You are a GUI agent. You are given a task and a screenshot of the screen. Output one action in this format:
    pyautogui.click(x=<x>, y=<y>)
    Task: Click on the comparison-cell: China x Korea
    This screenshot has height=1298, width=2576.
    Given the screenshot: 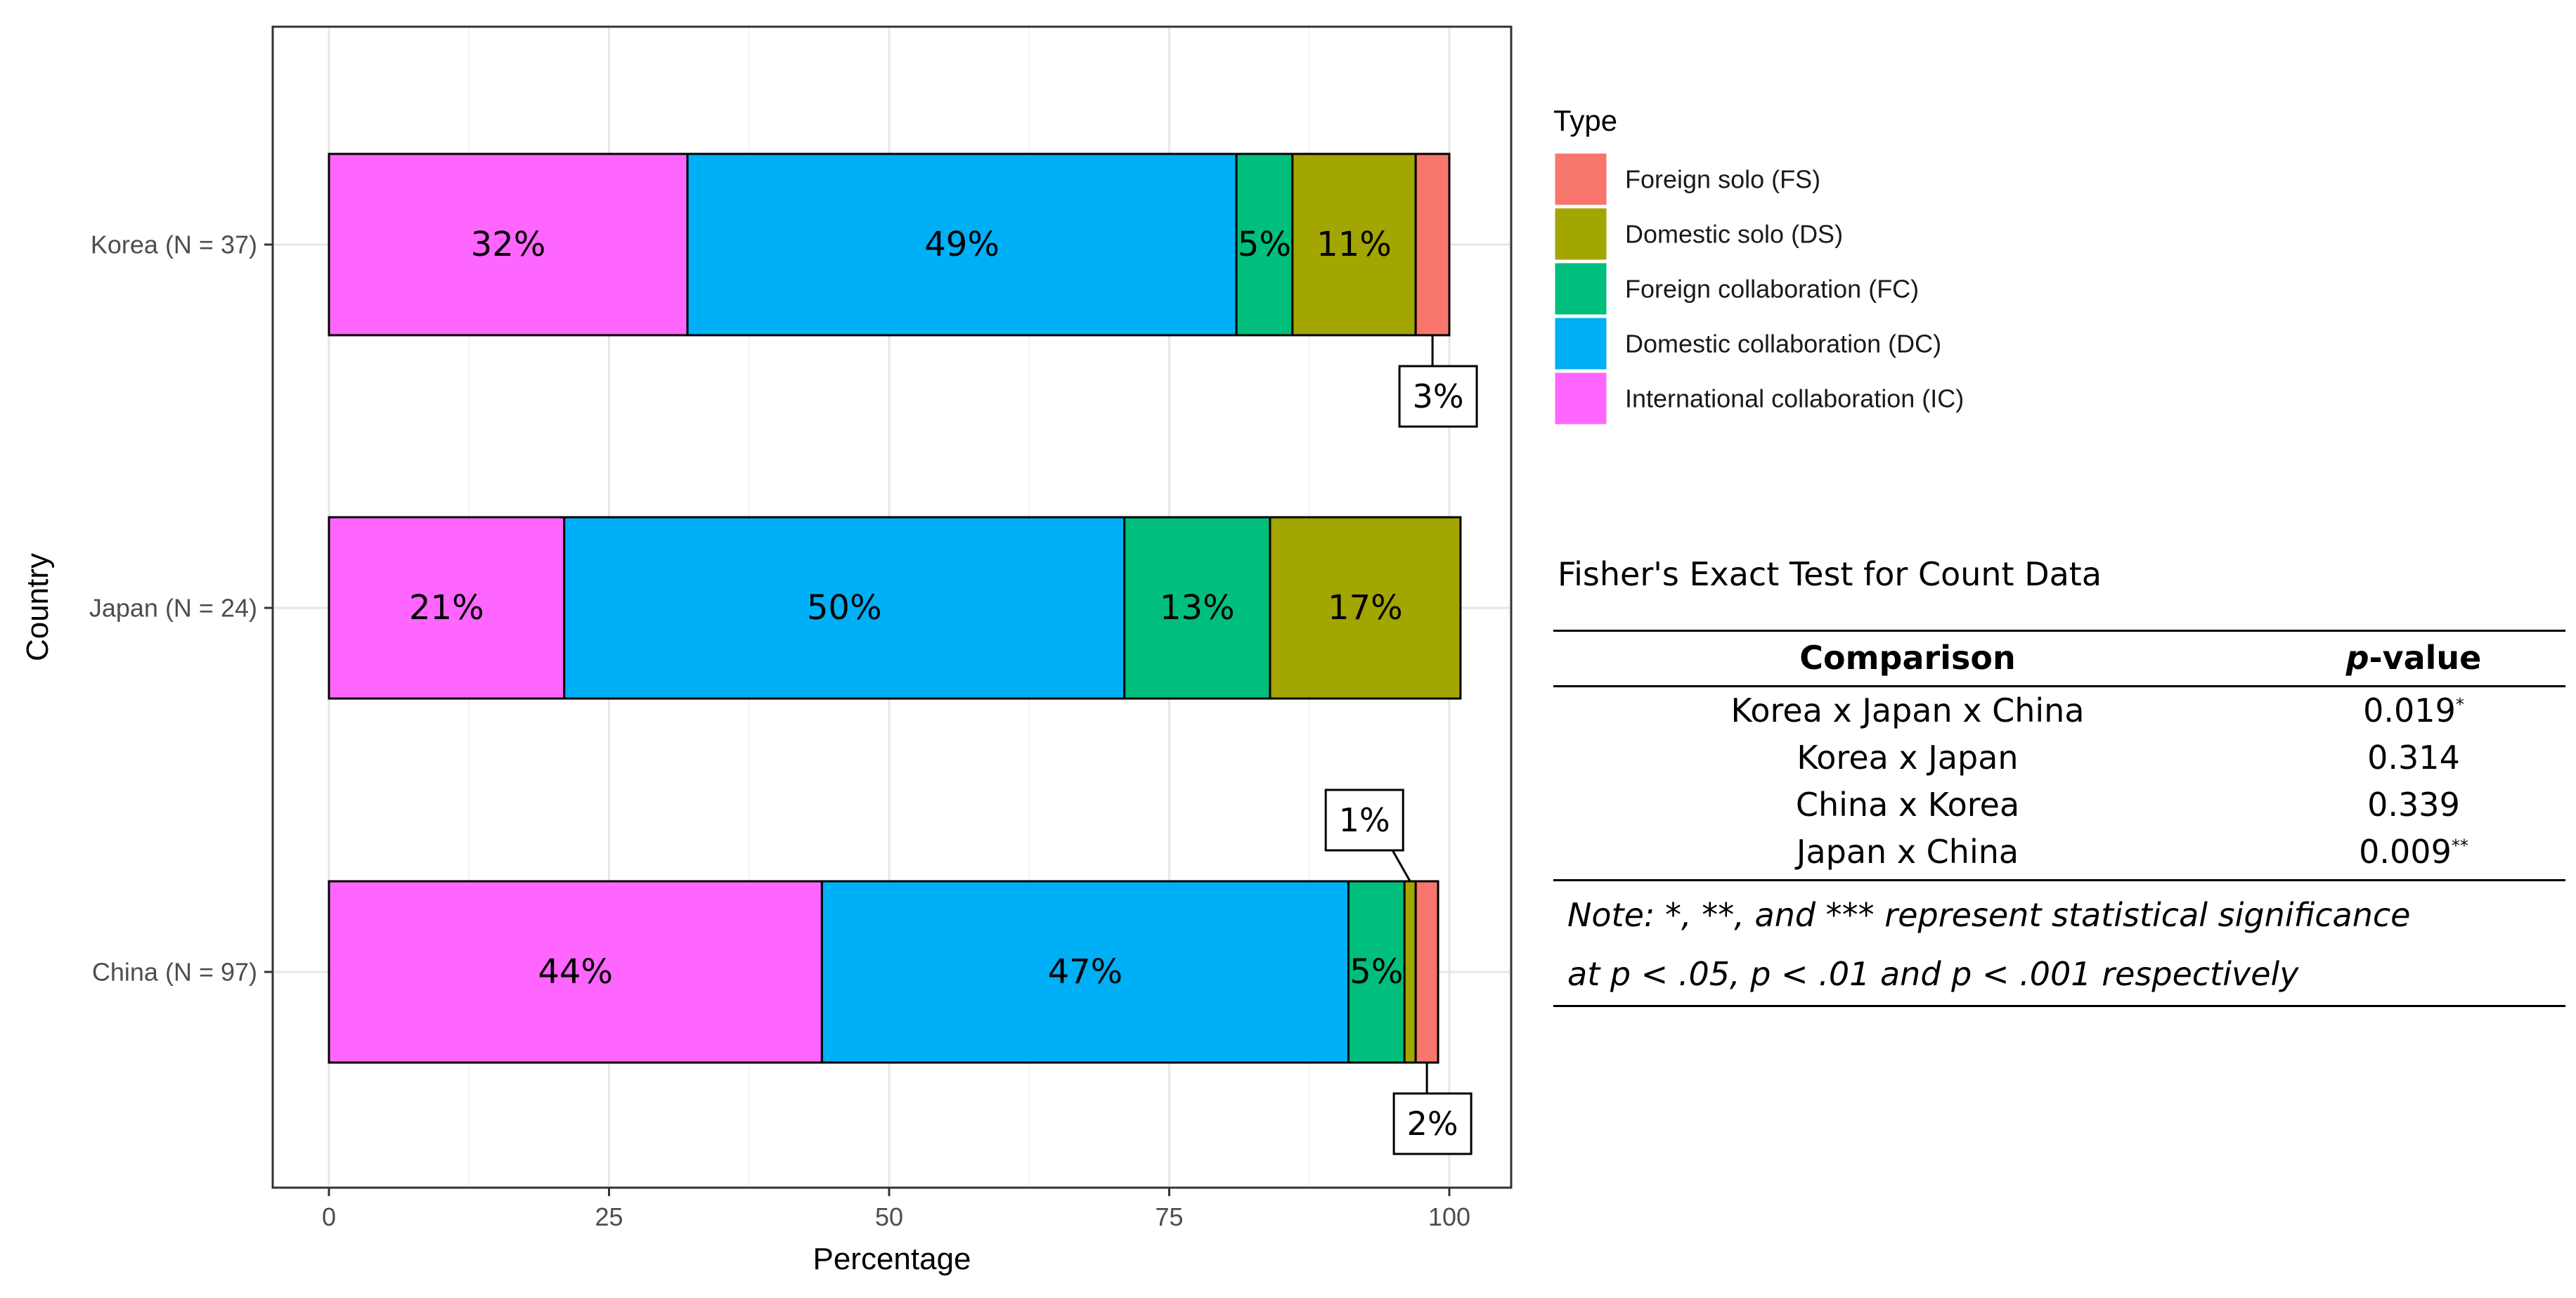 What is the action you would take?
    pyautogui.click(x=1908, y=805)
    